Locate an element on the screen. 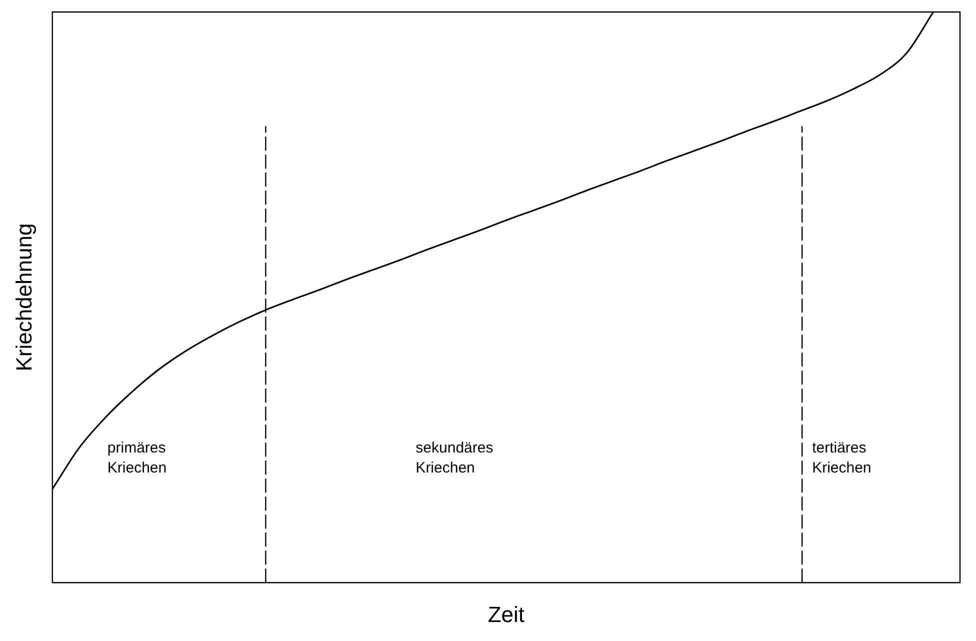  y-axis-title: Kriechdehnung is located at coordinates (23, 297).